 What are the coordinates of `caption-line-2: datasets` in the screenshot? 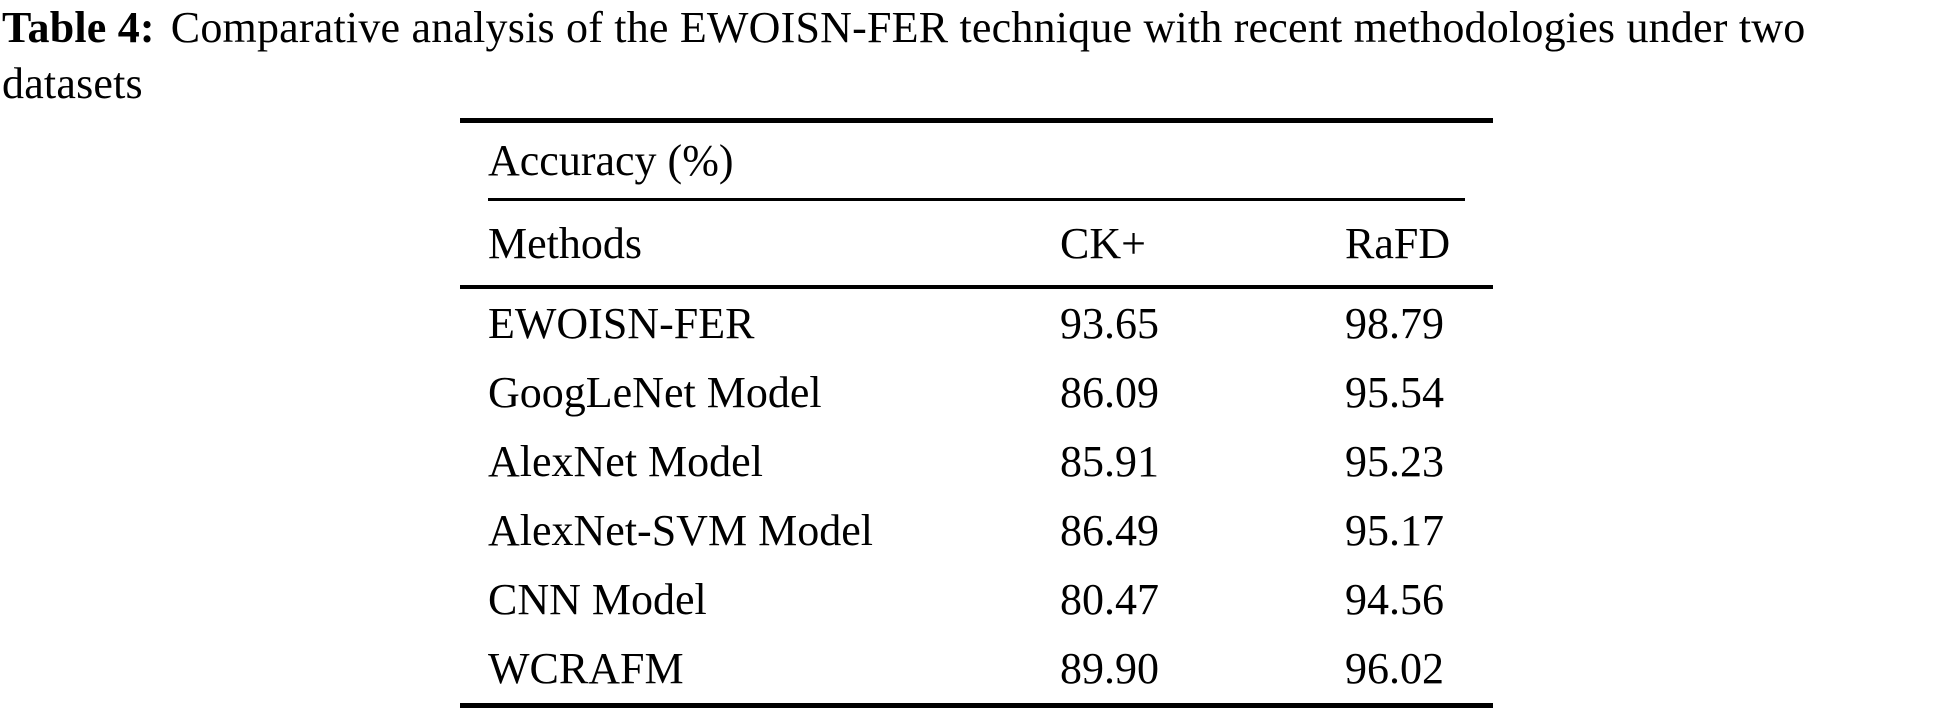 It's located at (72, 83).